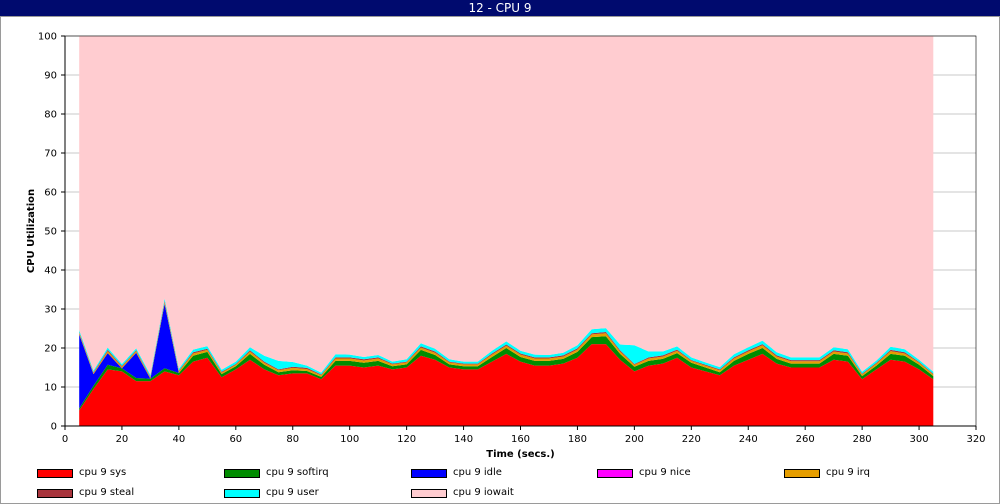 The height and width of the screenshot is (504, 1000). I want to click on y-tick-label: 60, so click(50, 193).